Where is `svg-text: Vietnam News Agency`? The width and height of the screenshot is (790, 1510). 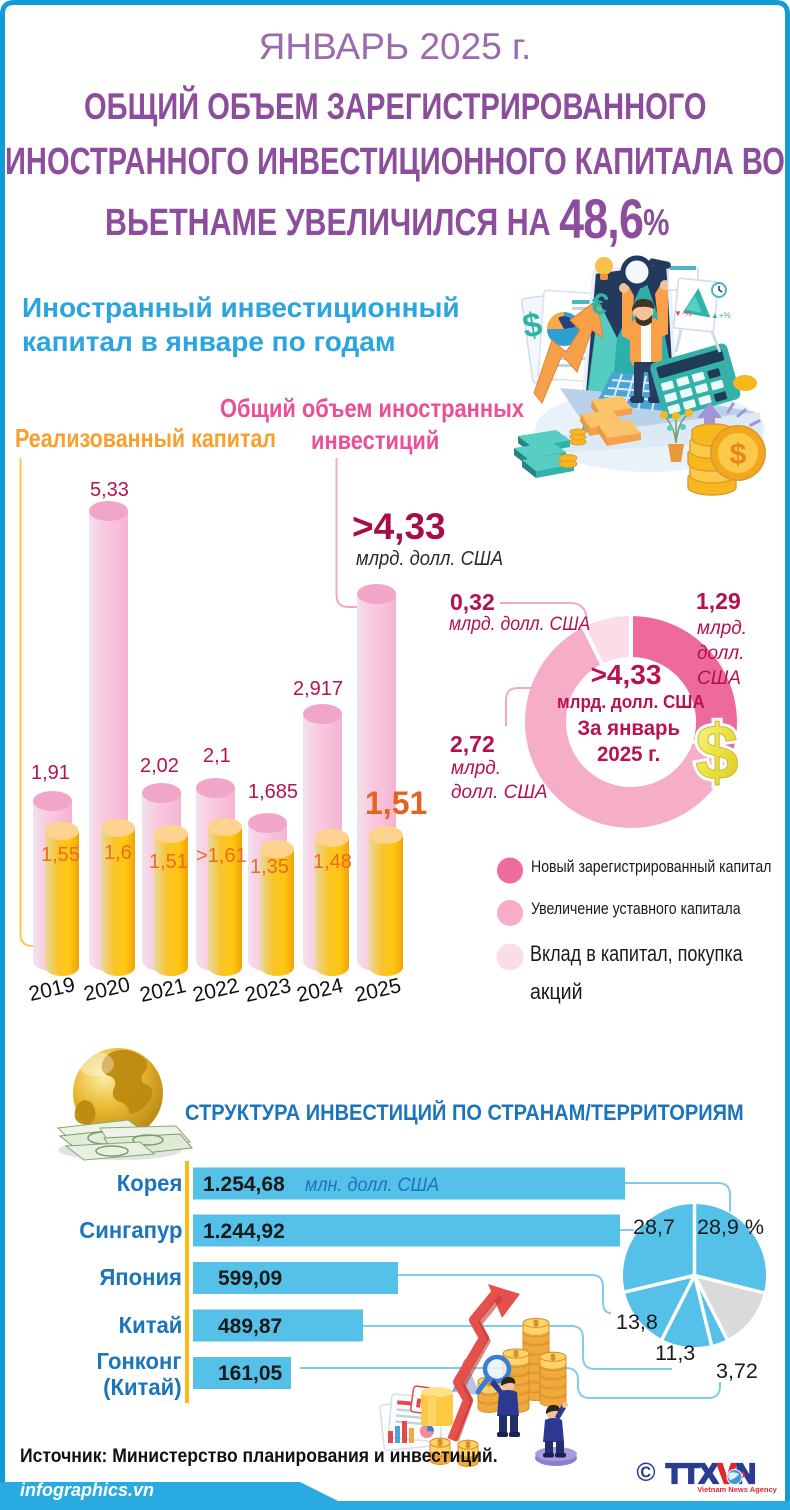 svg-text: Vietnam News Agency is located at coordinates (737, 1489).